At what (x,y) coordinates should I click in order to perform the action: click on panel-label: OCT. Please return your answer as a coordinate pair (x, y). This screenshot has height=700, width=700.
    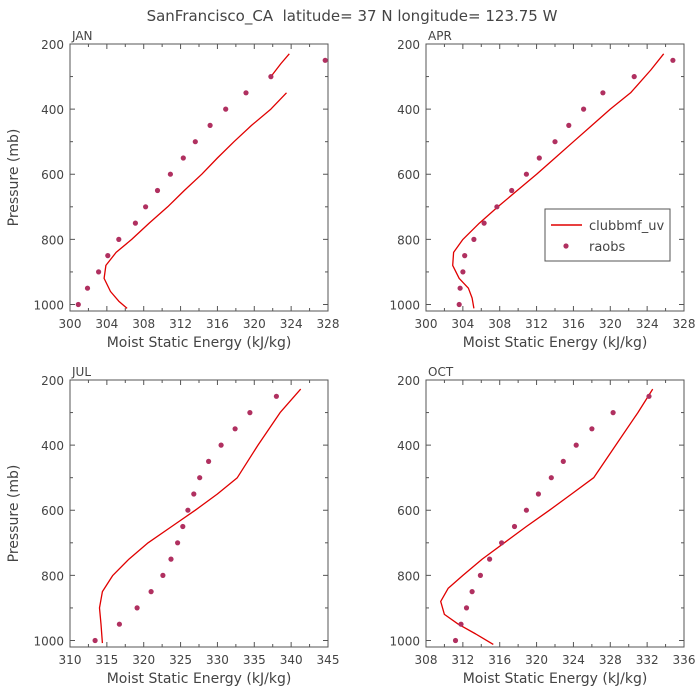
    Looking at the image, I should click on (441, 372).